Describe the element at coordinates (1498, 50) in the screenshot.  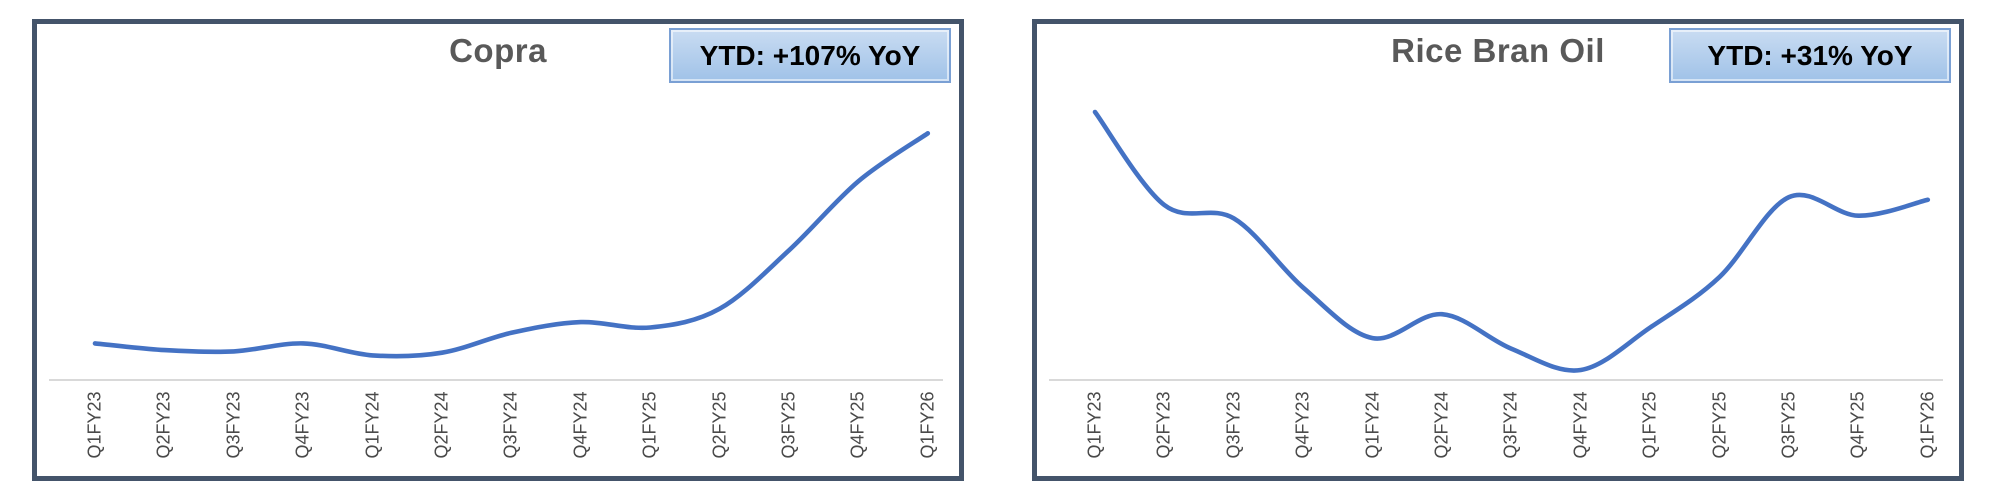
I see `chart-title: Rice Bran Oil` at that location.